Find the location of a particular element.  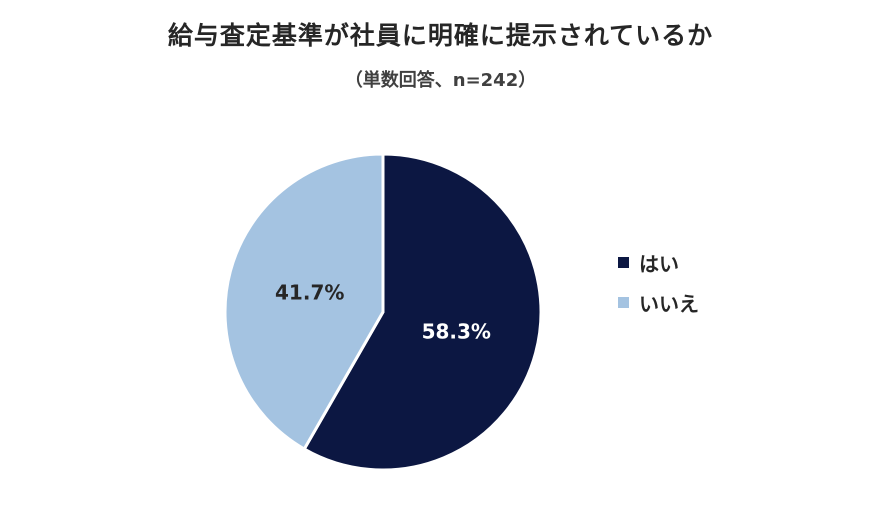

pie-slice-no is located at coordinates (304, 302).